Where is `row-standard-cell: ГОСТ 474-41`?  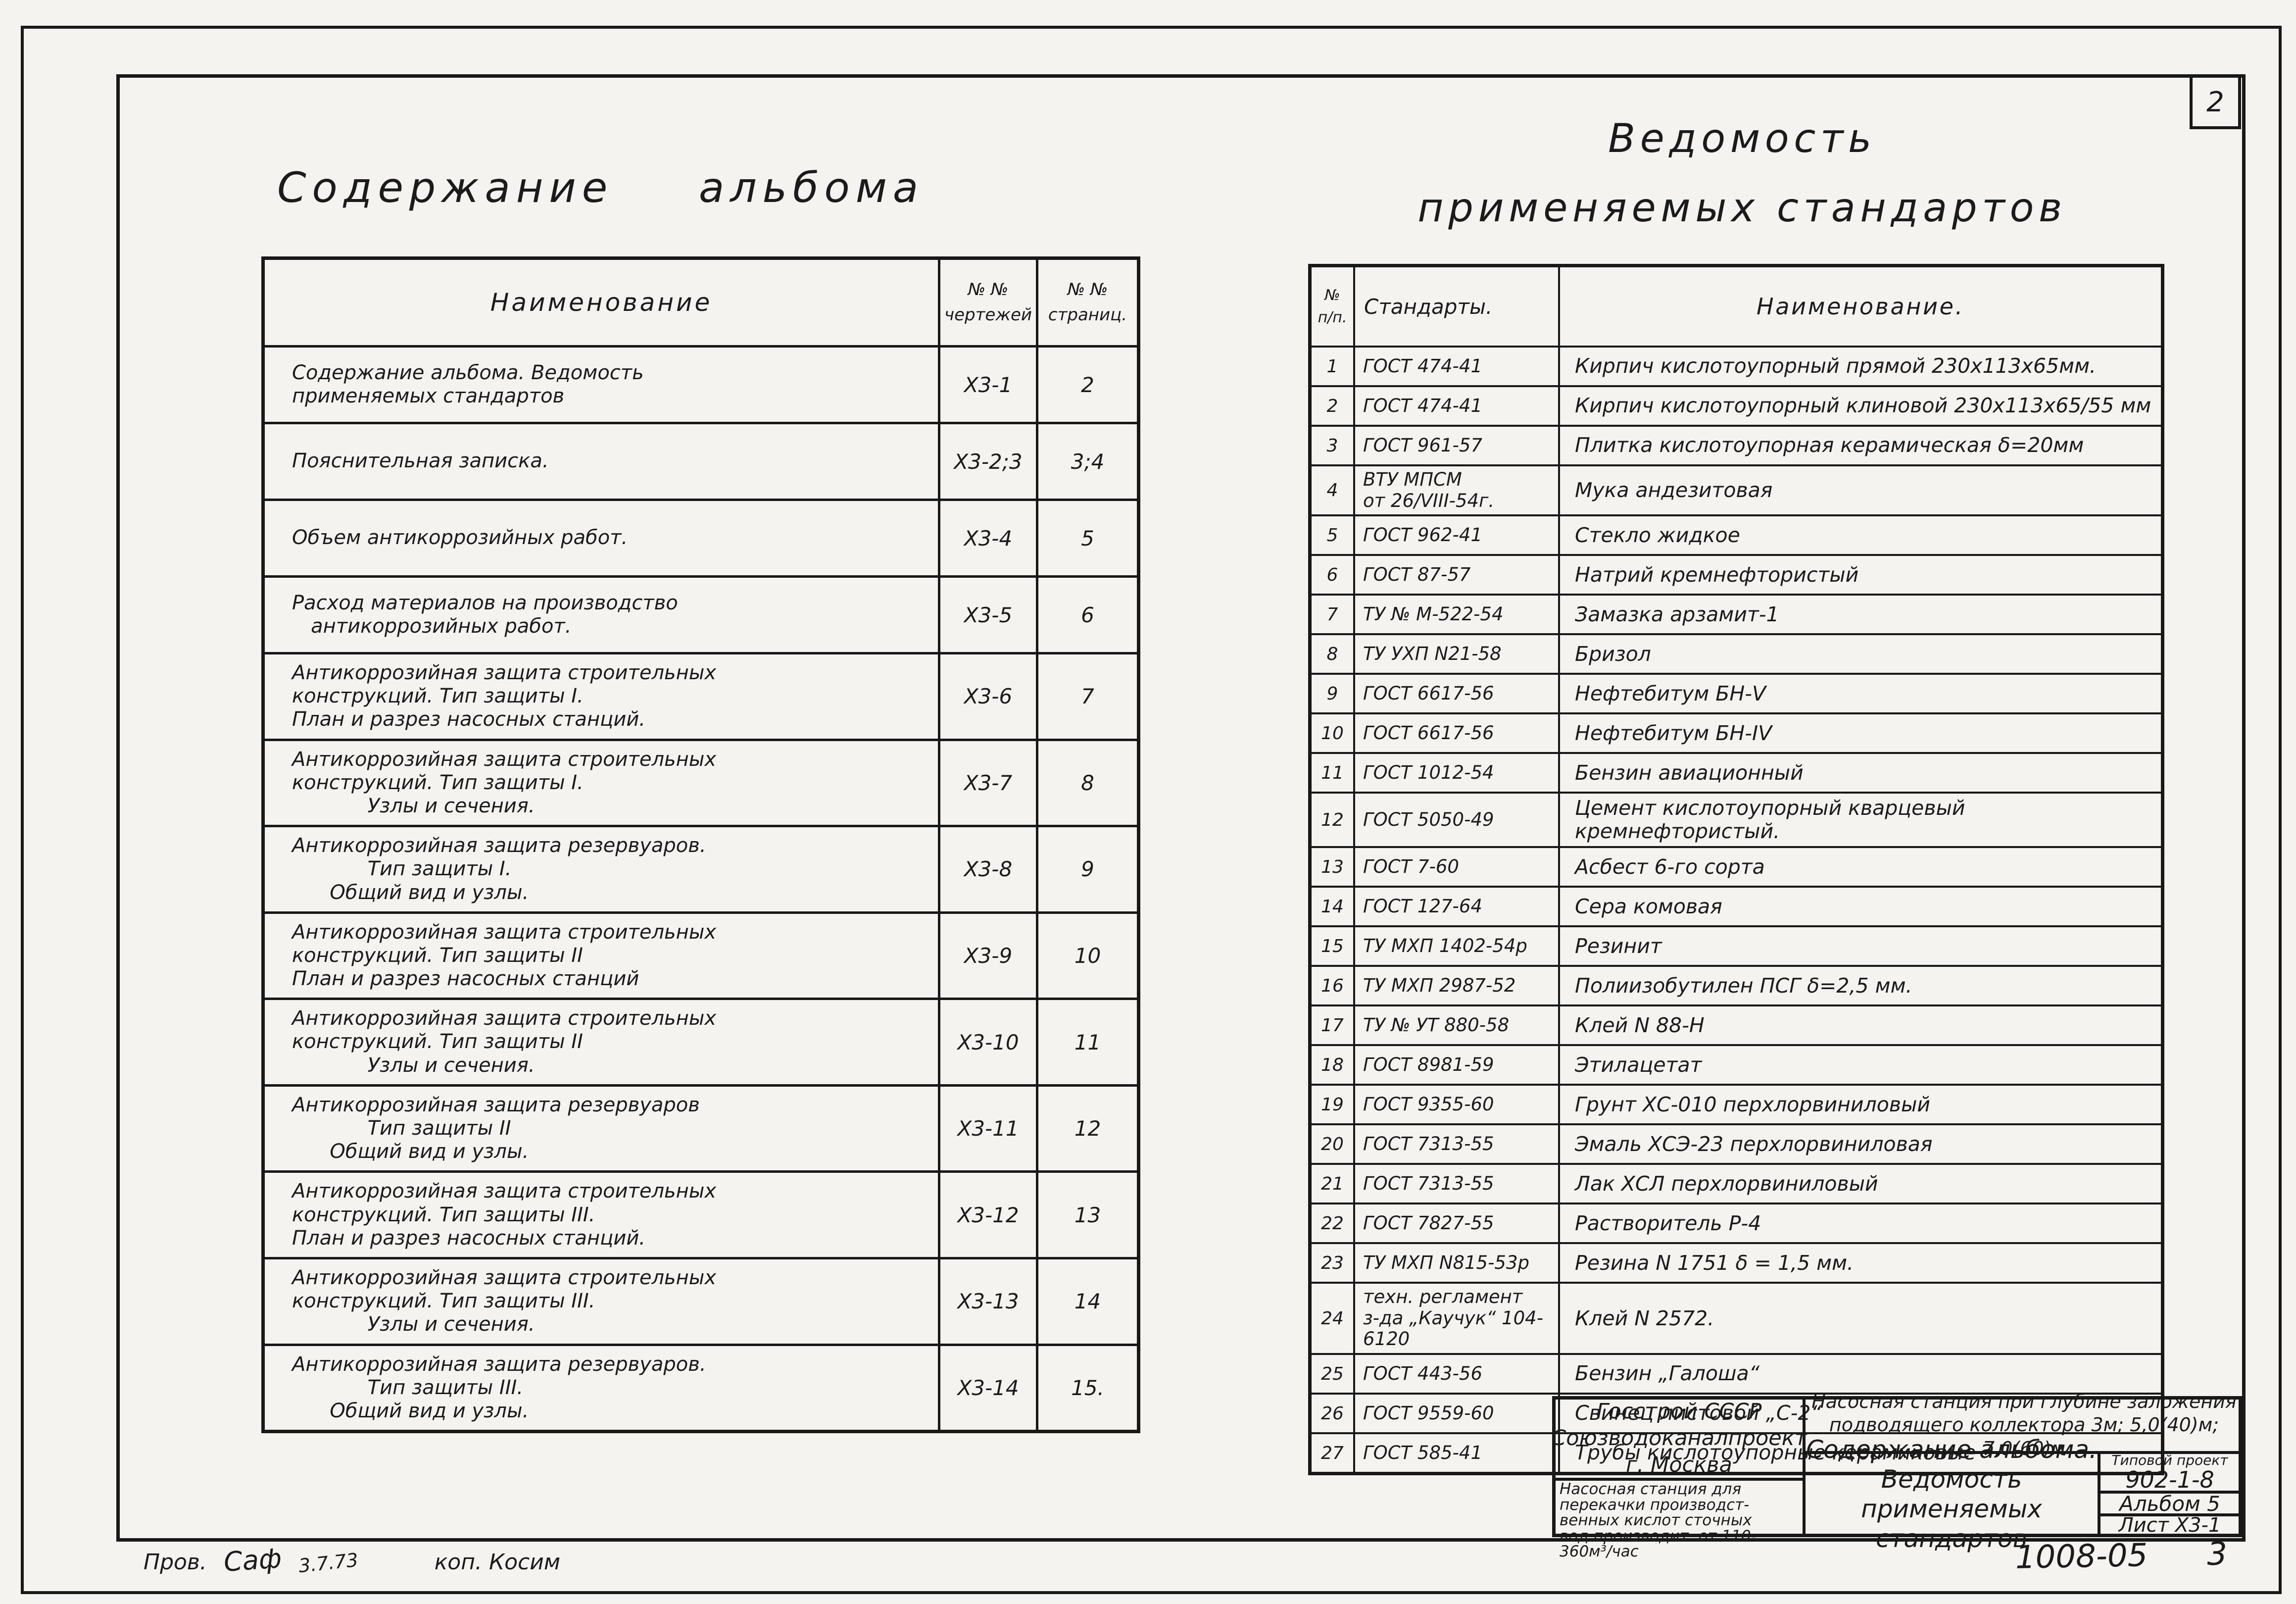
row-standard-cell: ГОСТ 474-41 is located at coordinates (1455, 406).